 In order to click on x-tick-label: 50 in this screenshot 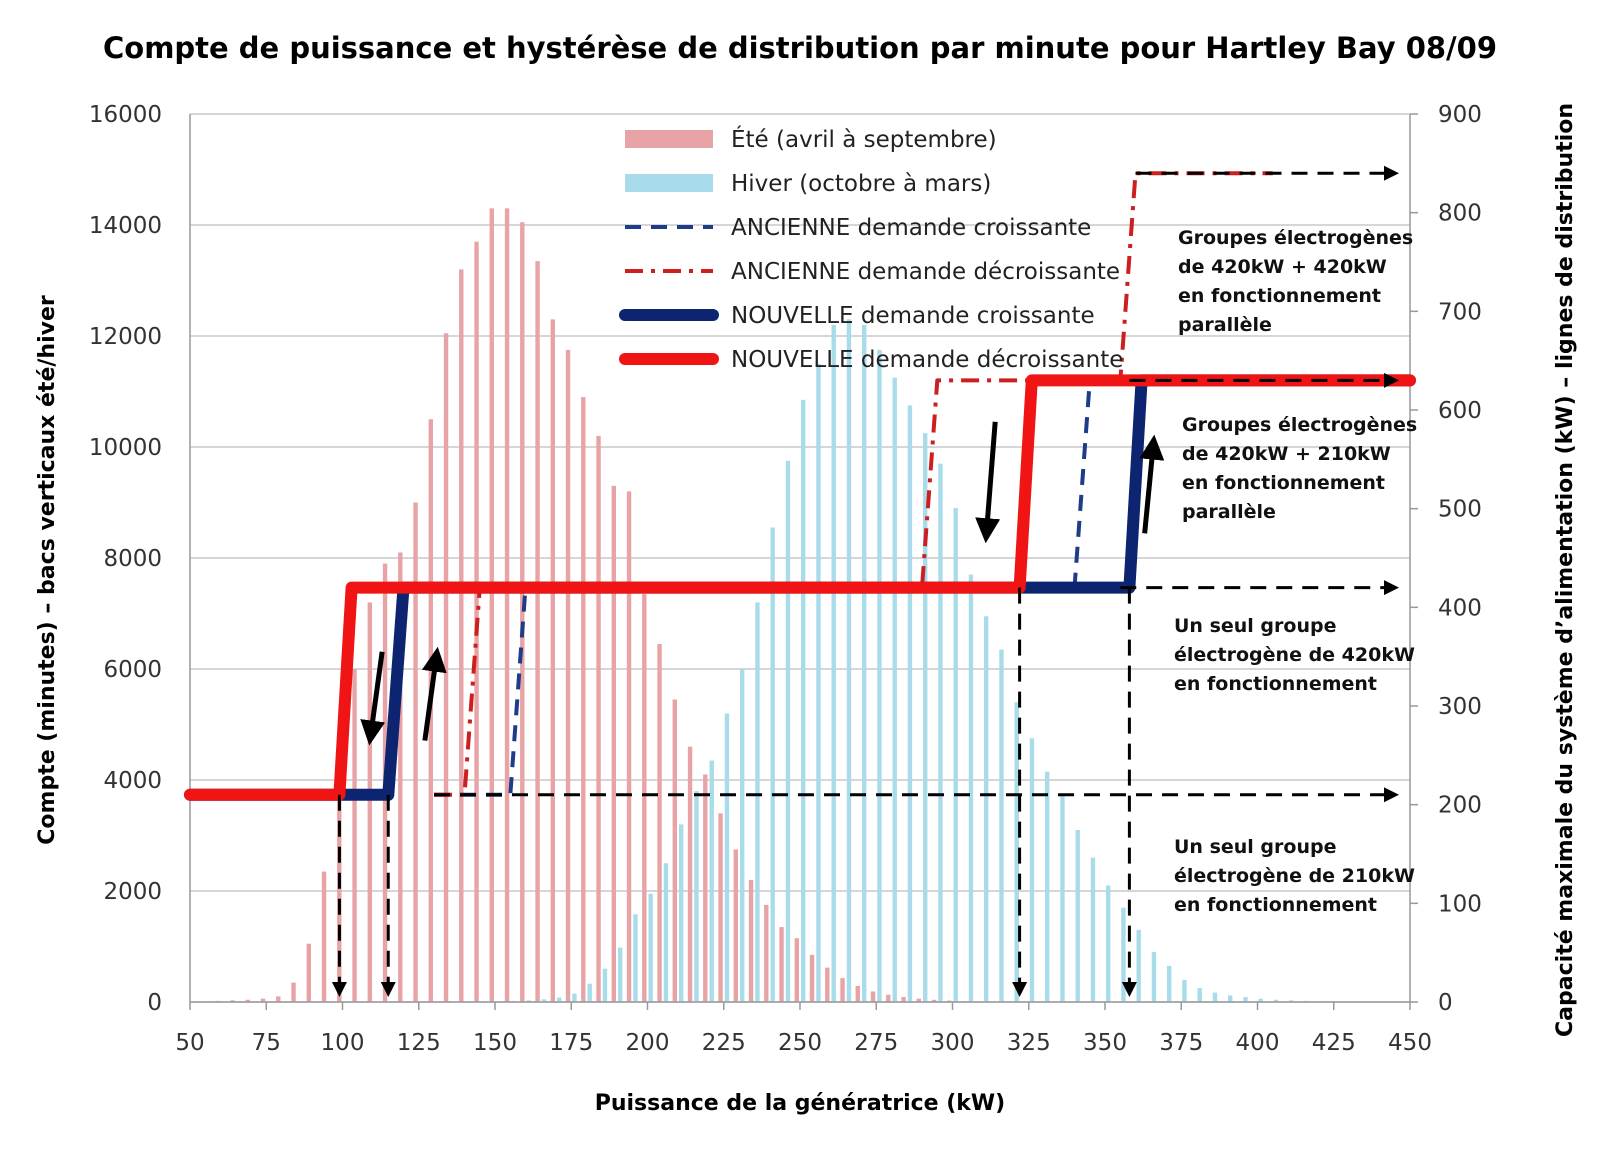, I will do `click(189, 1043)`.